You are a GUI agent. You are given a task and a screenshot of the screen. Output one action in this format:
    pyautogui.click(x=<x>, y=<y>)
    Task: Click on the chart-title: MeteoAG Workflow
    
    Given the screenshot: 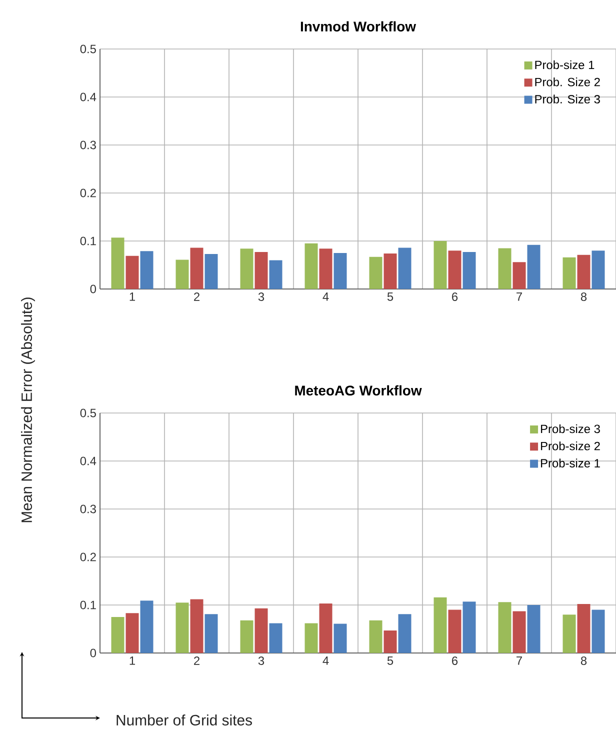 What is the action you would take?
    pyautogui.click(x=358, y=390)
    